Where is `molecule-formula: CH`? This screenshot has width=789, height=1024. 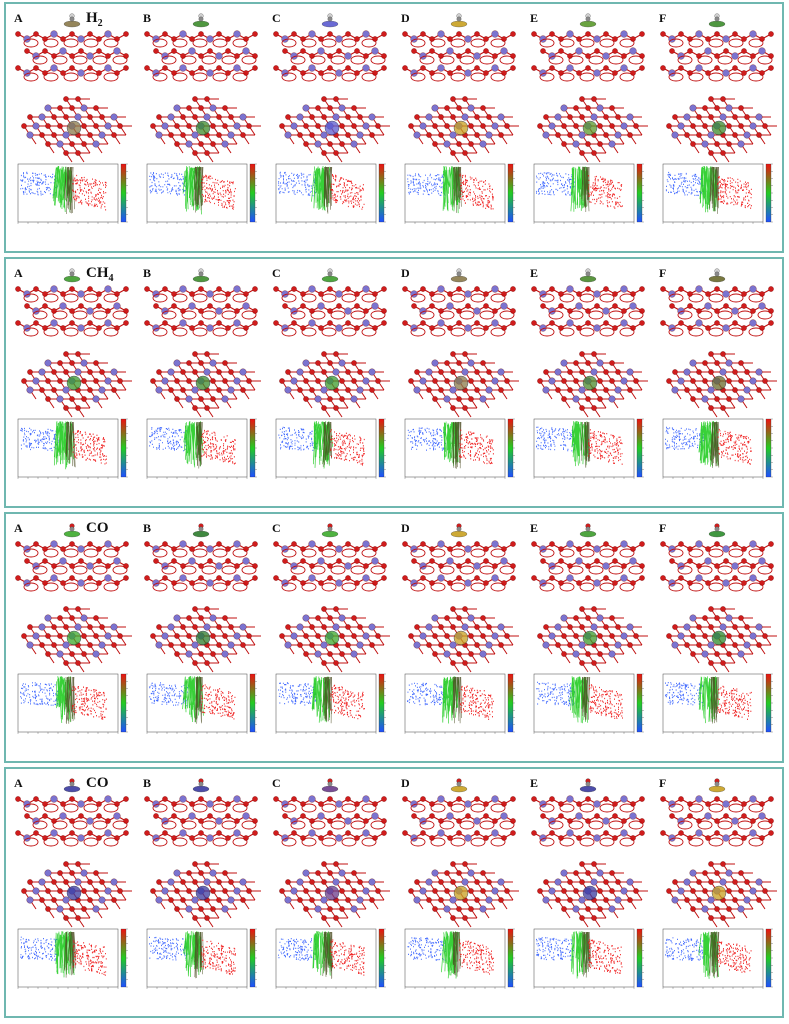 molecule-formula: CH is located at coordinates (97, 273).